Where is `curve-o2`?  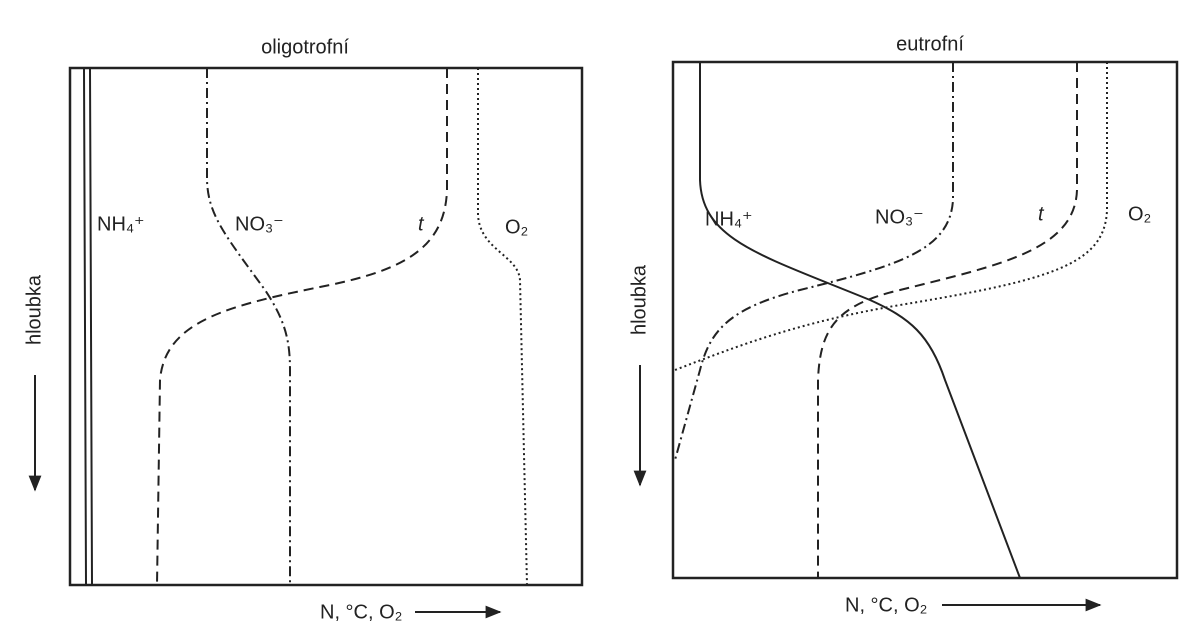 curve-o2 is located at coordinates (502, 327).